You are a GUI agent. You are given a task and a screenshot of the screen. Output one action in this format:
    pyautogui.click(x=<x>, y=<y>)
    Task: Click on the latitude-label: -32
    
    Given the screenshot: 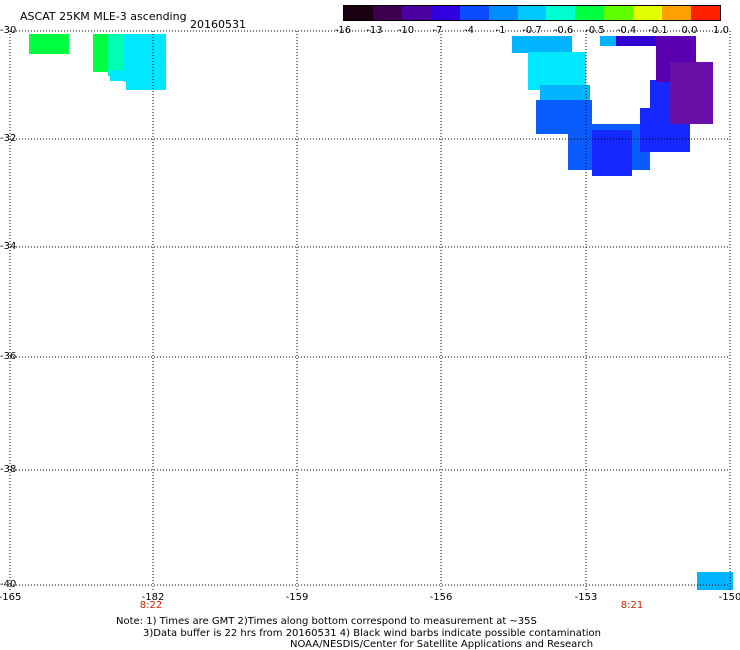 What is the action you would take?
    pyautogui.click(x=8, y=138)
    